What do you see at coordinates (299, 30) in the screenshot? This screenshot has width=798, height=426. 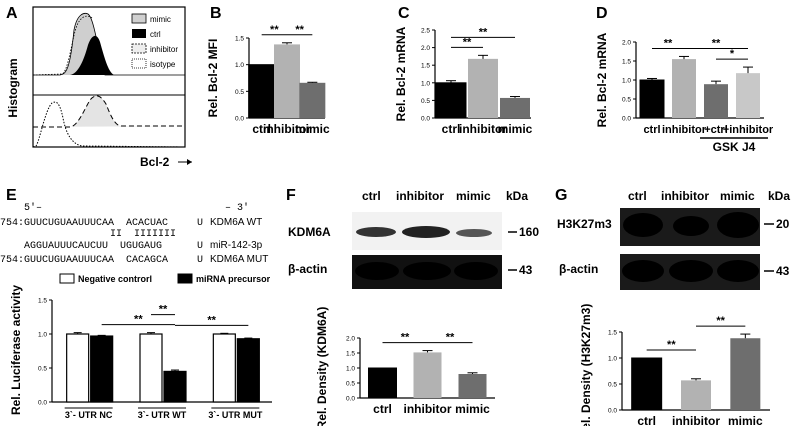 I see `chart-b-sig-label: **` at bounding box center [299, 30].